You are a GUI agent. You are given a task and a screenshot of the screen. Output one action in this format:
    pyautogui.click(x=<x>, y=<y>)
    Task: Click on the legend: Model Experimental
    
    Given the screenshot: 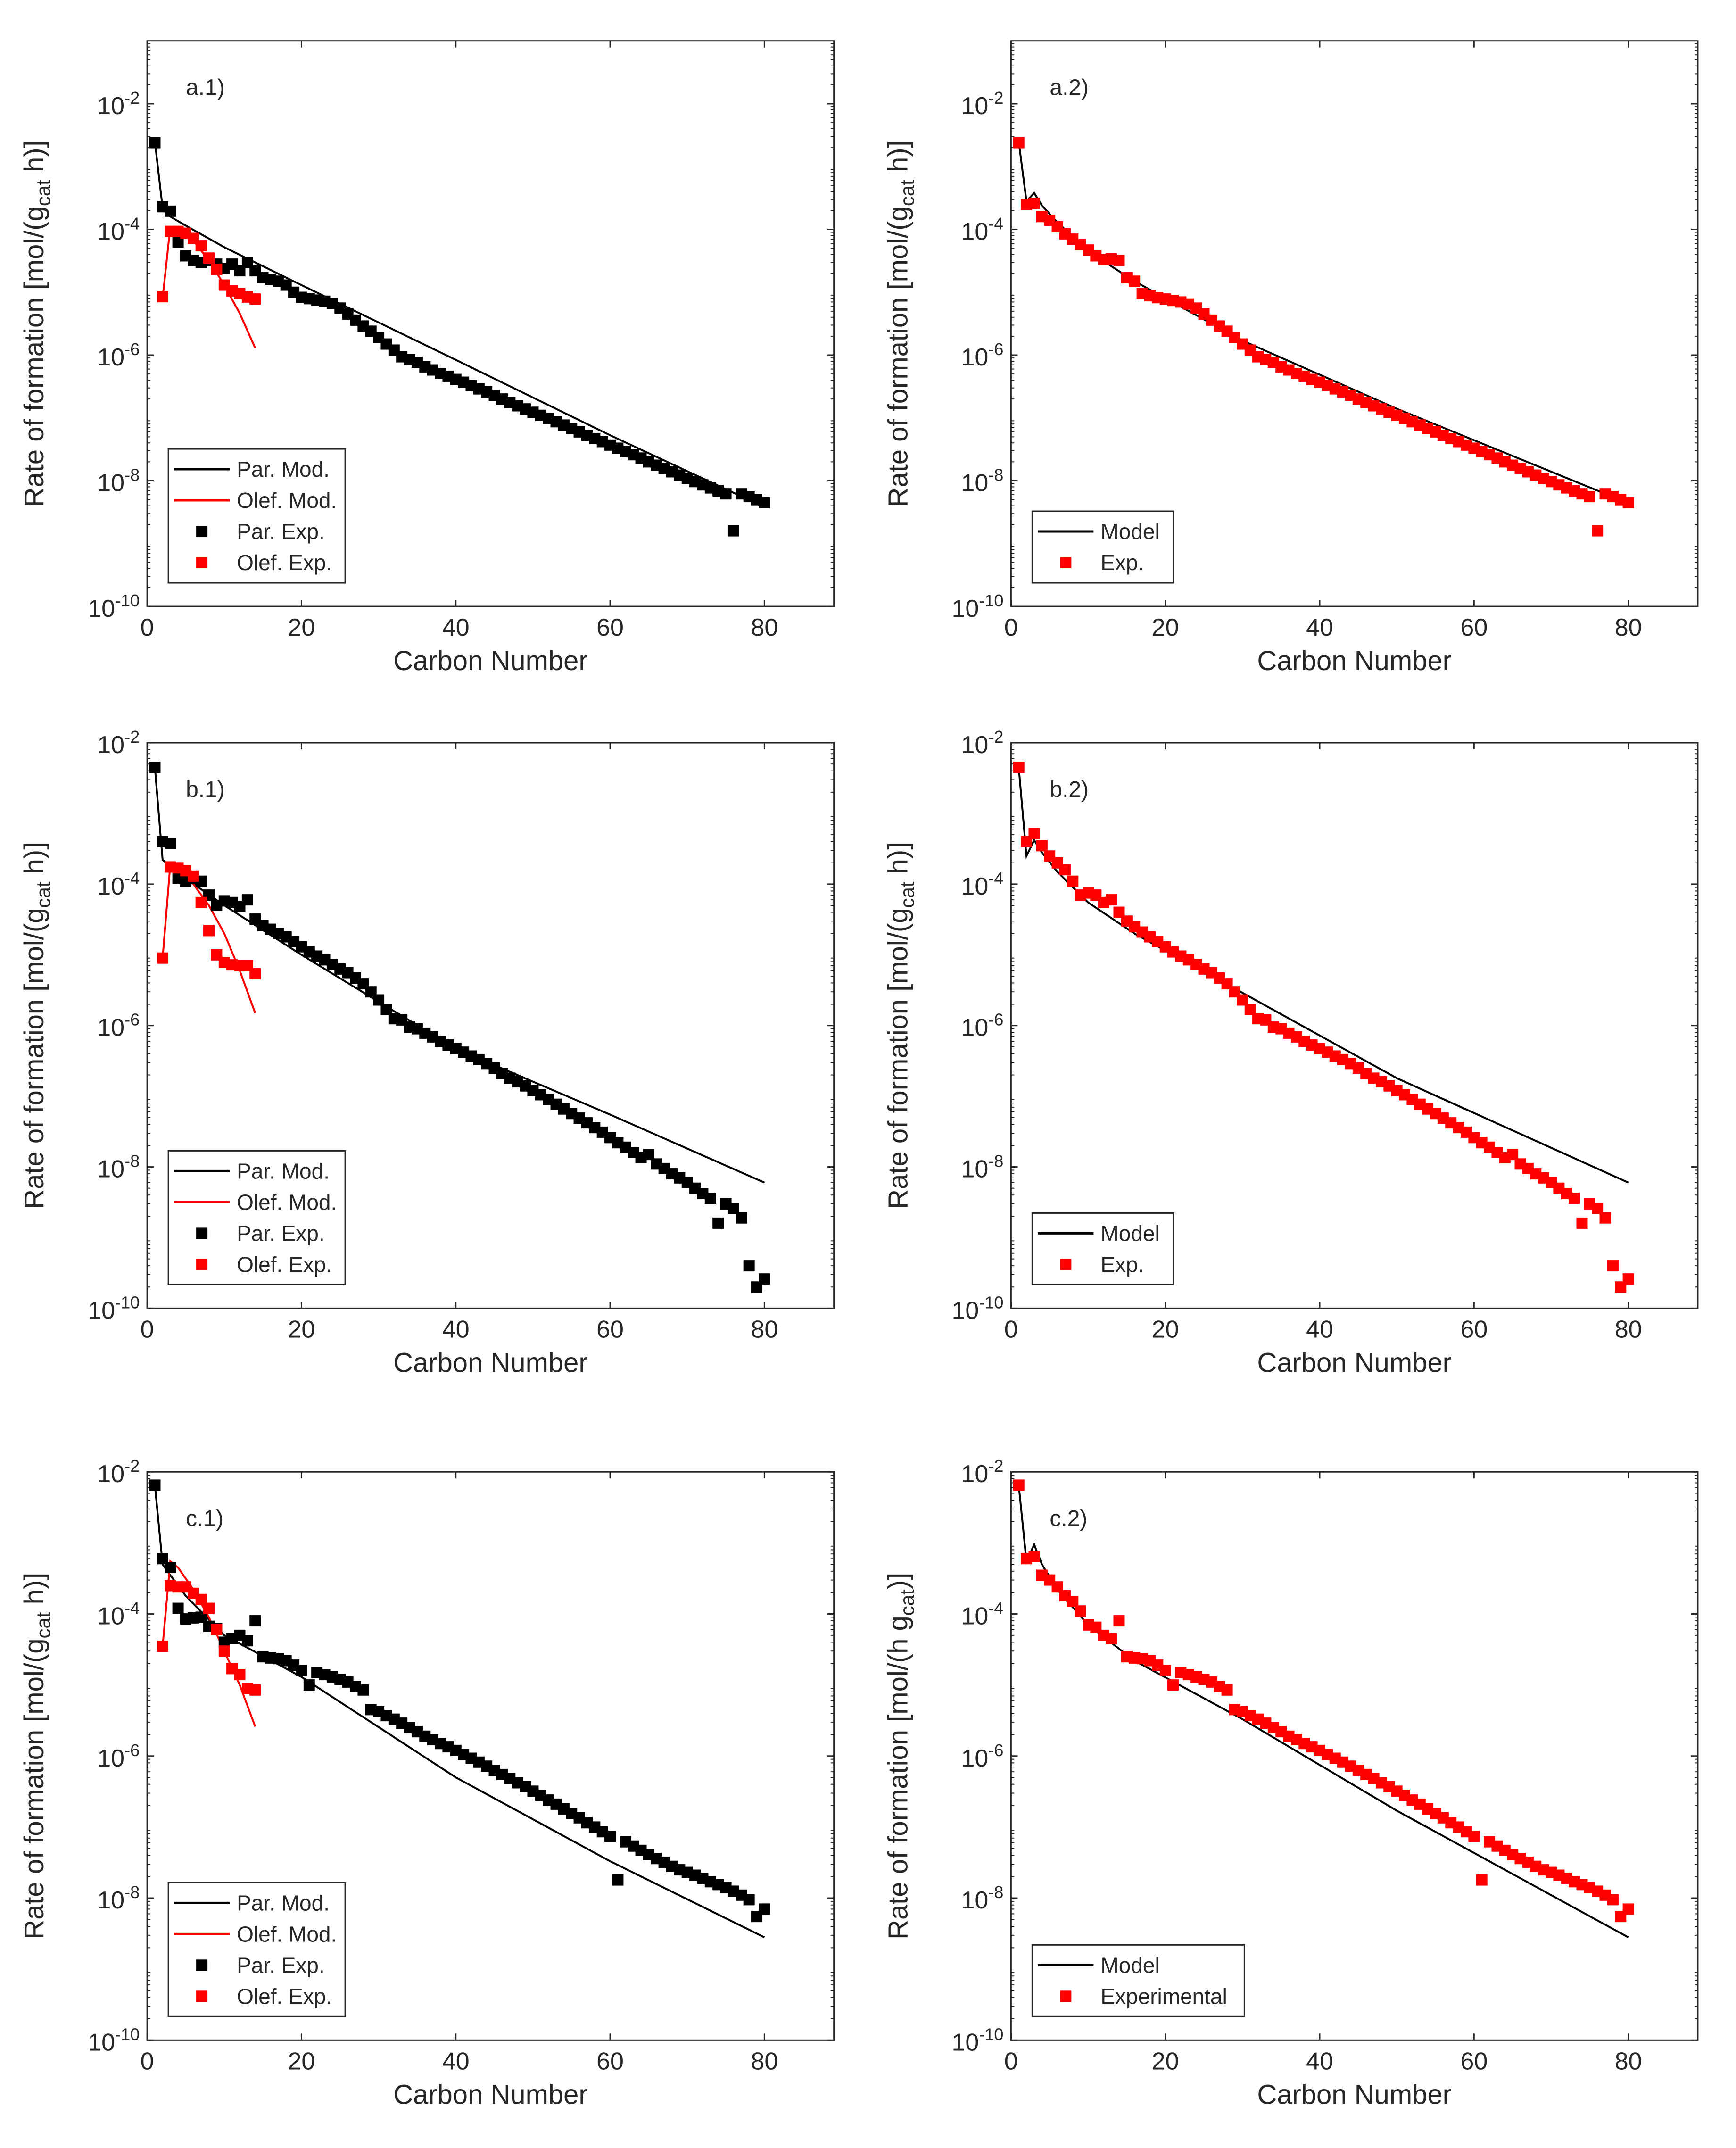 What is the action you would take?
    pyautogui.click(x=1138, y=1981)
    